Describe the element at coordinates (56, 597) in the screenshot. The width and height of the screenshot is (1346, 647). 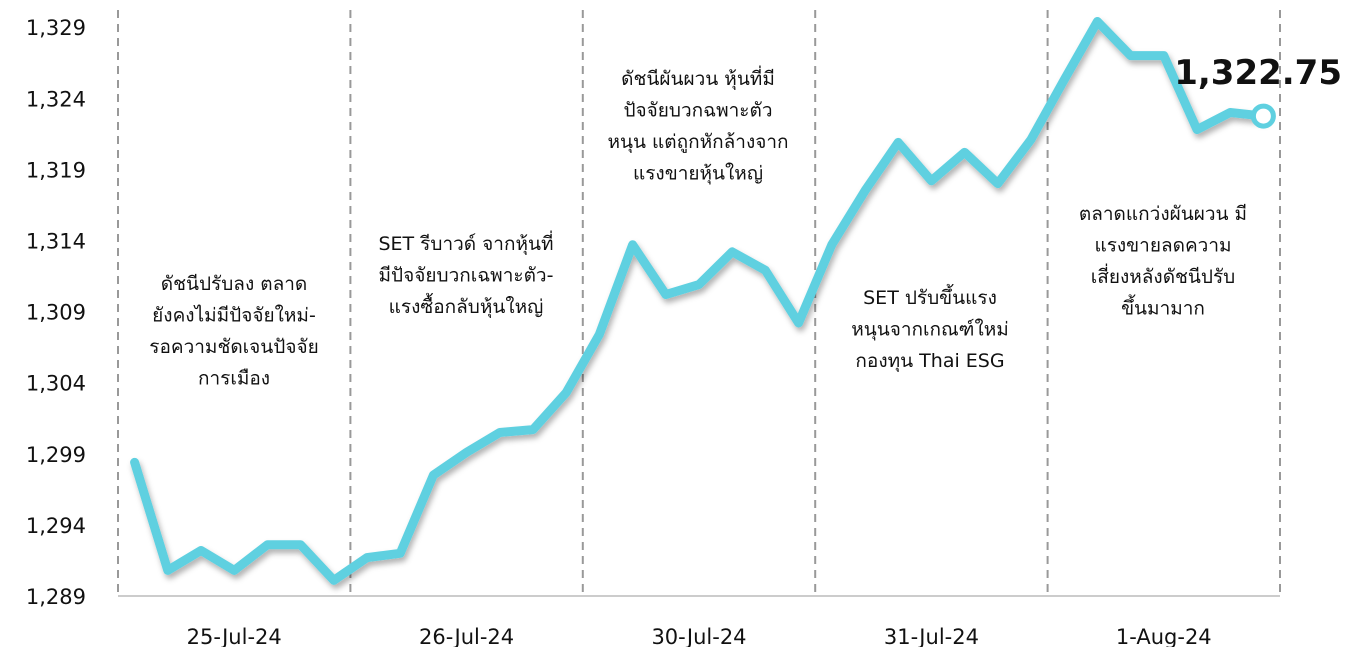
I see `y-tick-label: 1,289` at that location.